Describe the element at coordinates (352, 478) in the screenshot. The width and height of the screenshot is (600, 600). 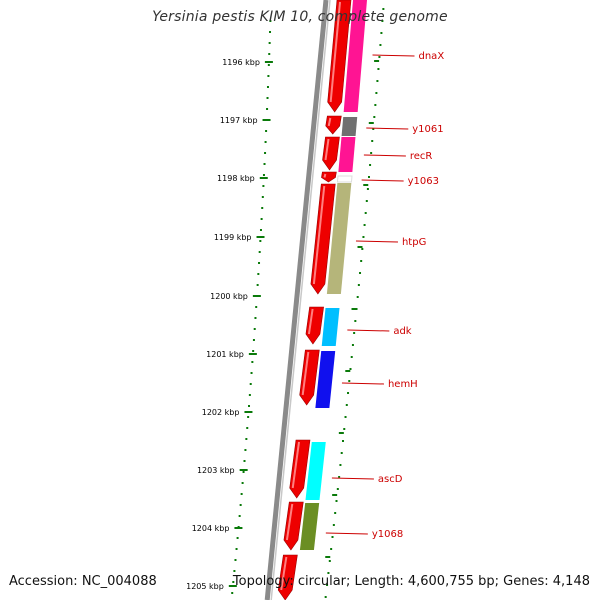
I see `leader-line-ascD` at that location.